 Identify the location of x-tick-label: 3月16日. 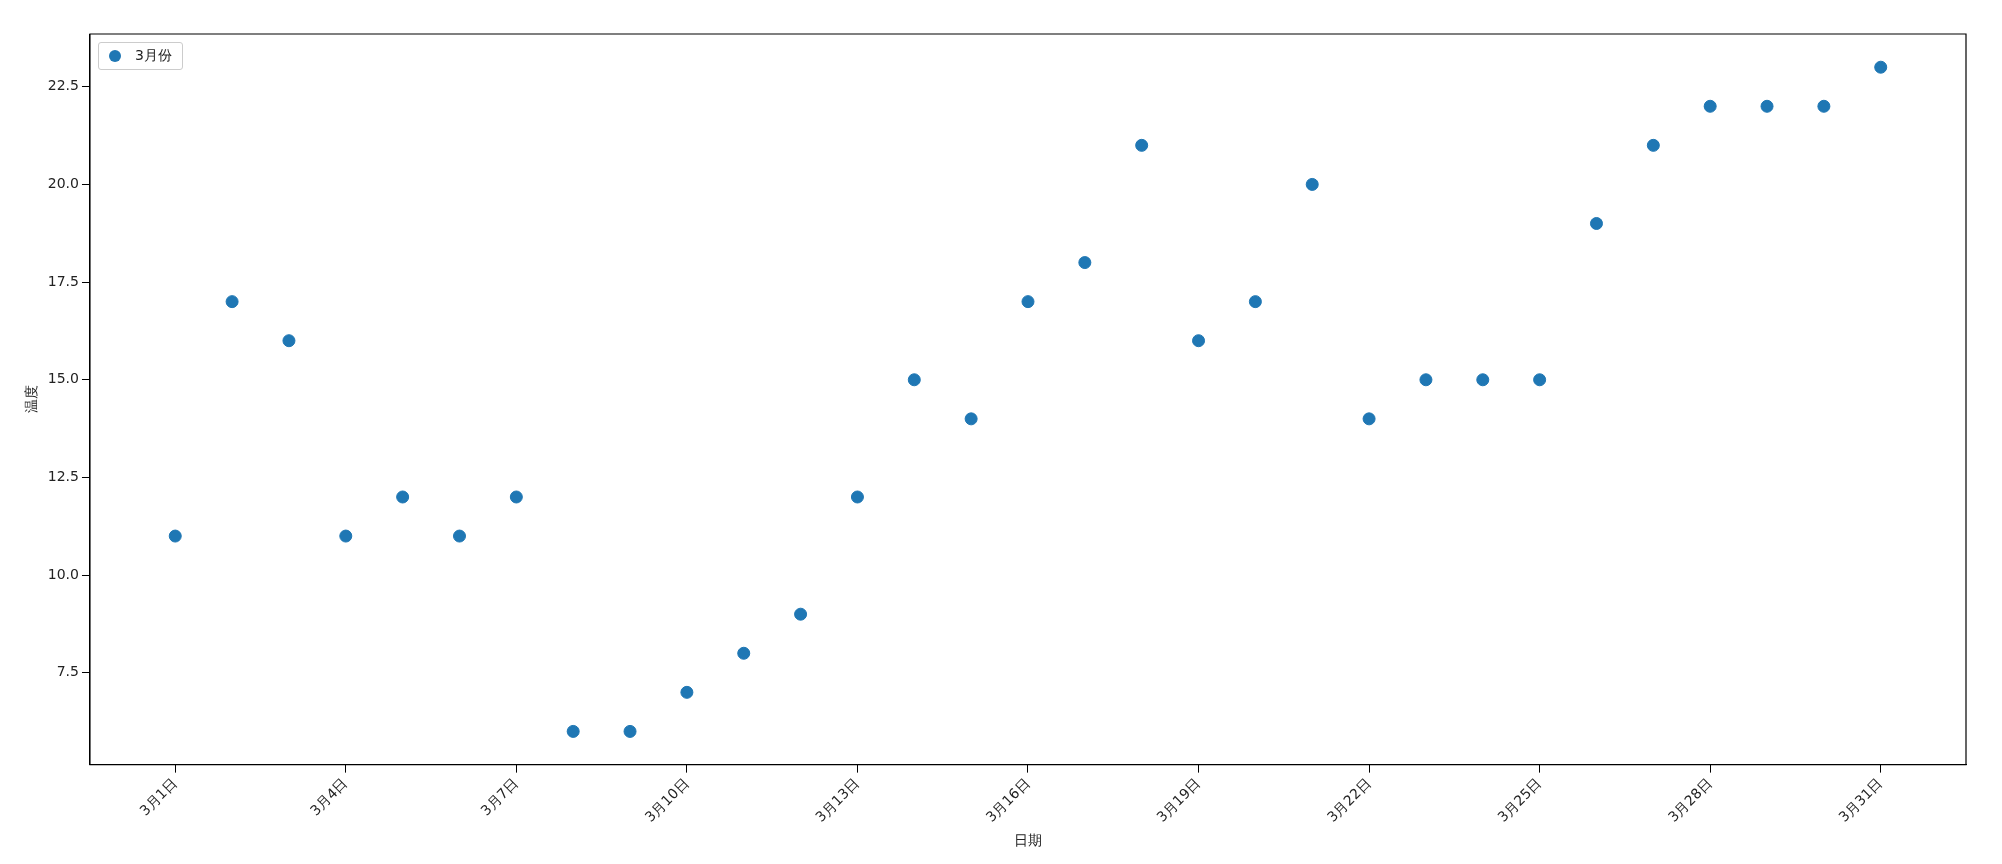
(1007, 799).